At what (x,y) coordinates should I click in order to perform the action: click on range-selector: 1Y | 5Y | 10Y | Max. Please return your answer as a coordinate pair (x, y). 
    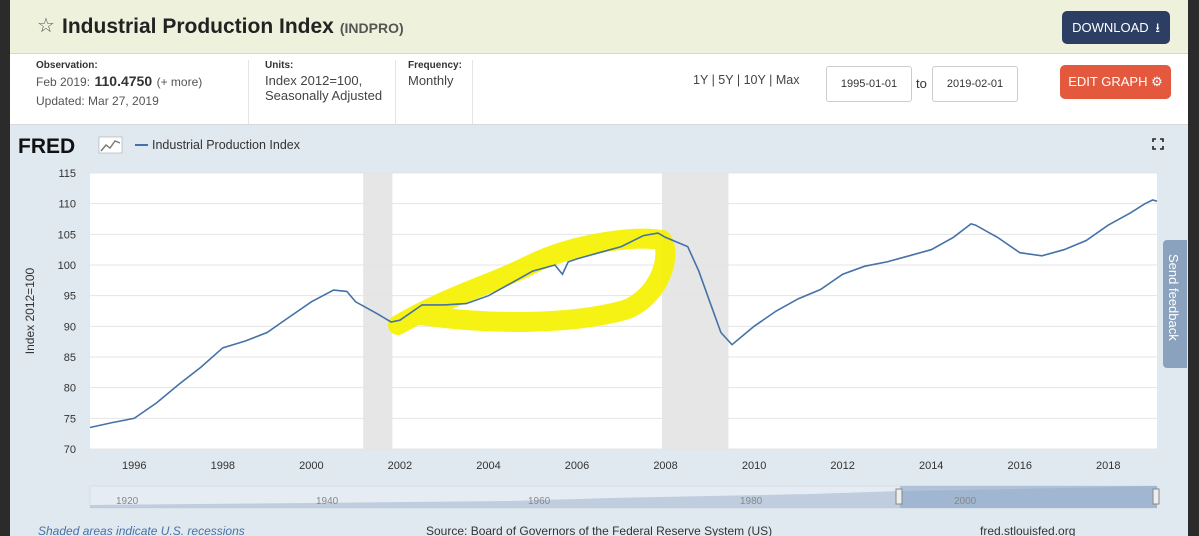
    Looking at the image, I should click on (746, 80).